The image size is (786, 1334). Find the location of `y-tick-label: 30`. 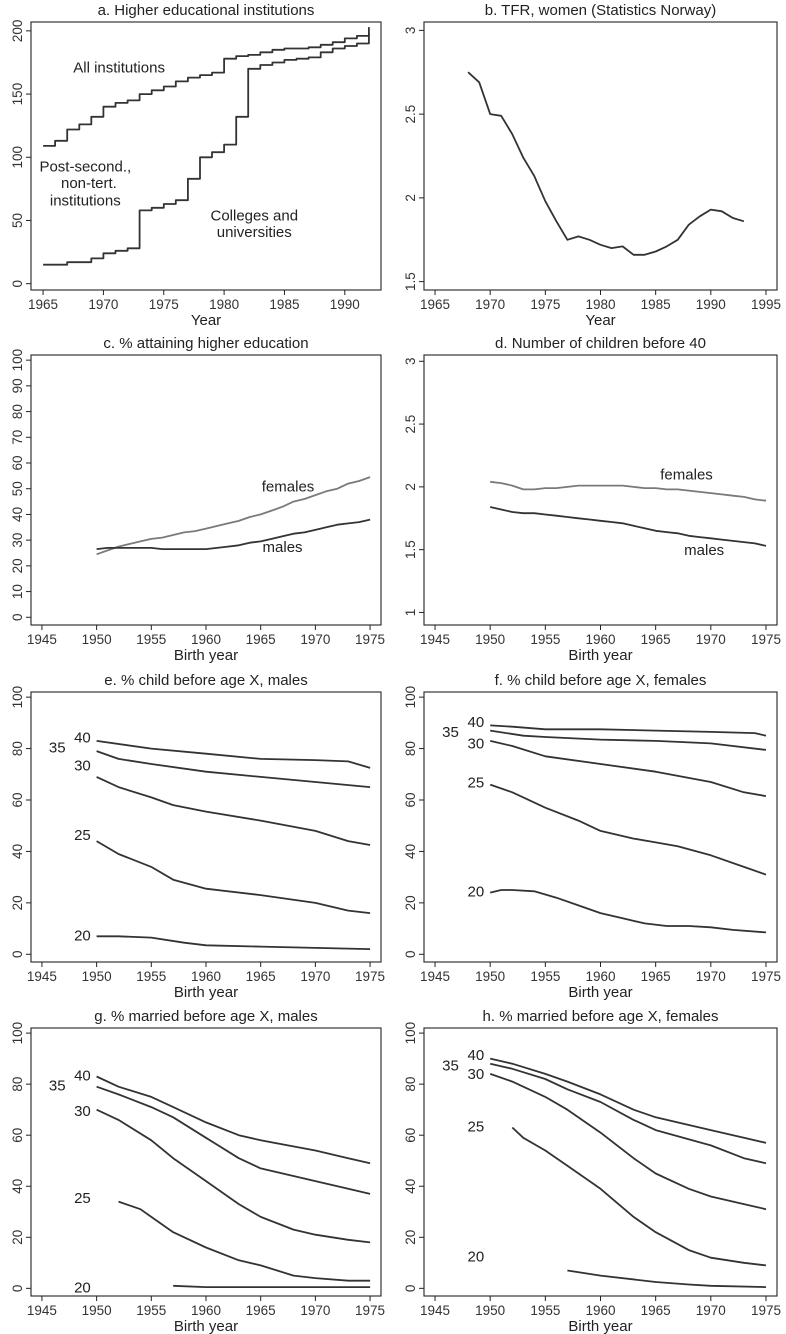

y-tick-label: 30 is located at coordinates (17, 540).